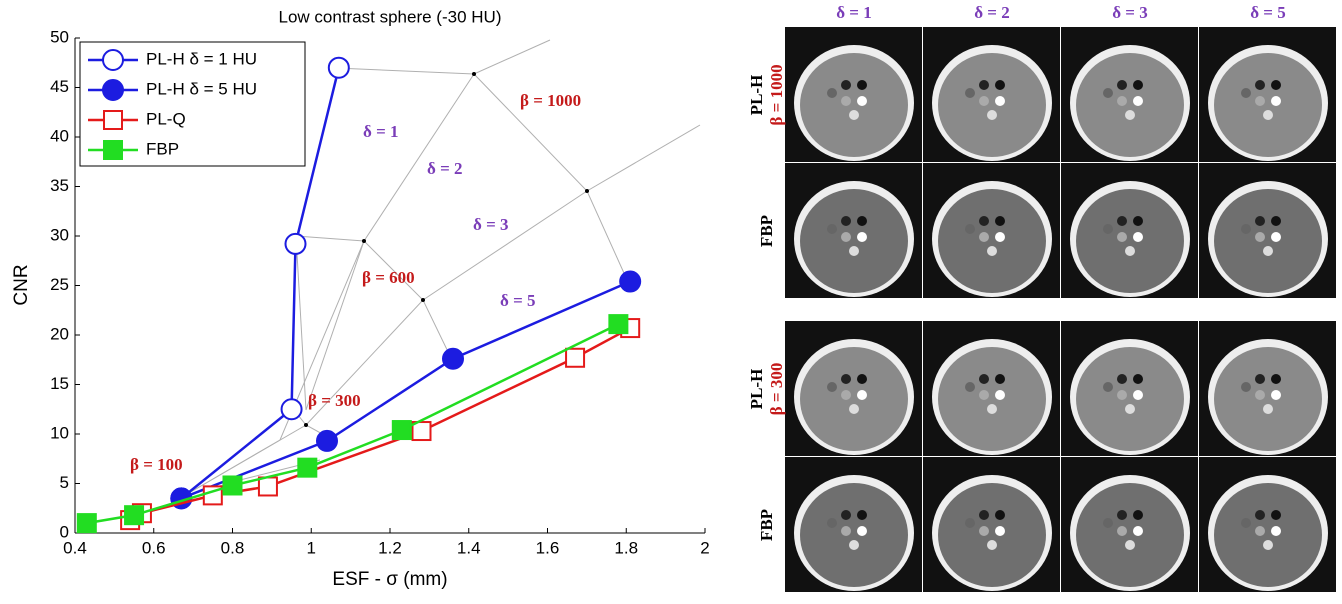 This screenshot has width=1342, height=604. Describe the element at coordinates (390, 16) in the screenshot. I see `chart-title: Low contrast sphere (-30 HU)` at that location.